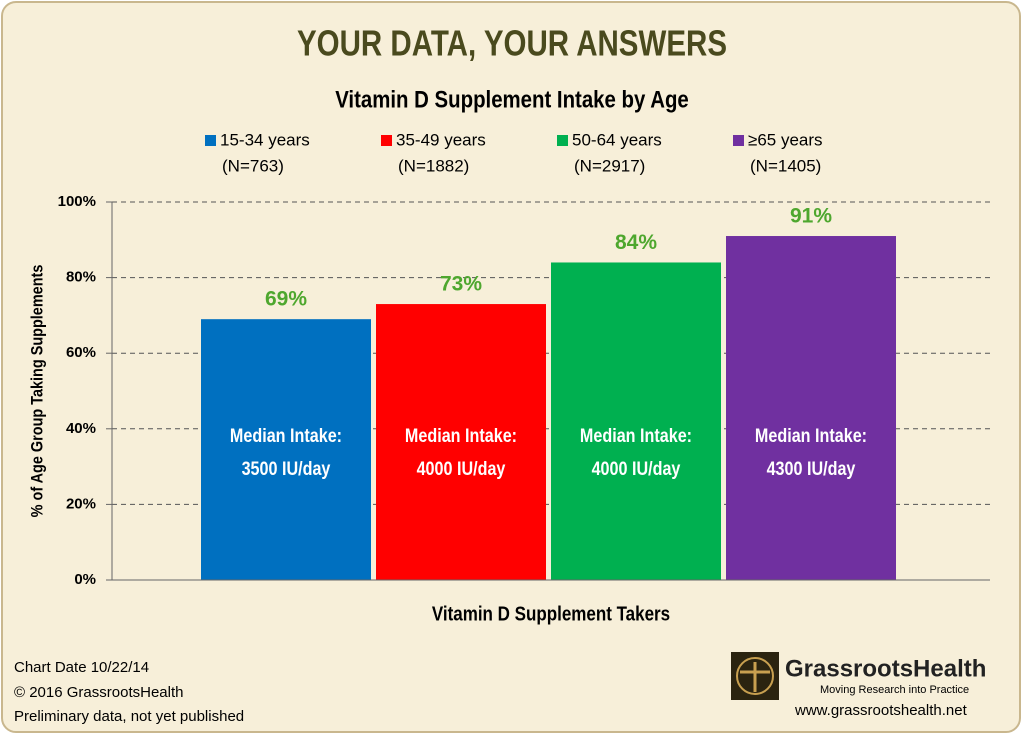  I want to click on chart-title: YOUR DATA, YOUR ANSWERS, so click(512, 43).